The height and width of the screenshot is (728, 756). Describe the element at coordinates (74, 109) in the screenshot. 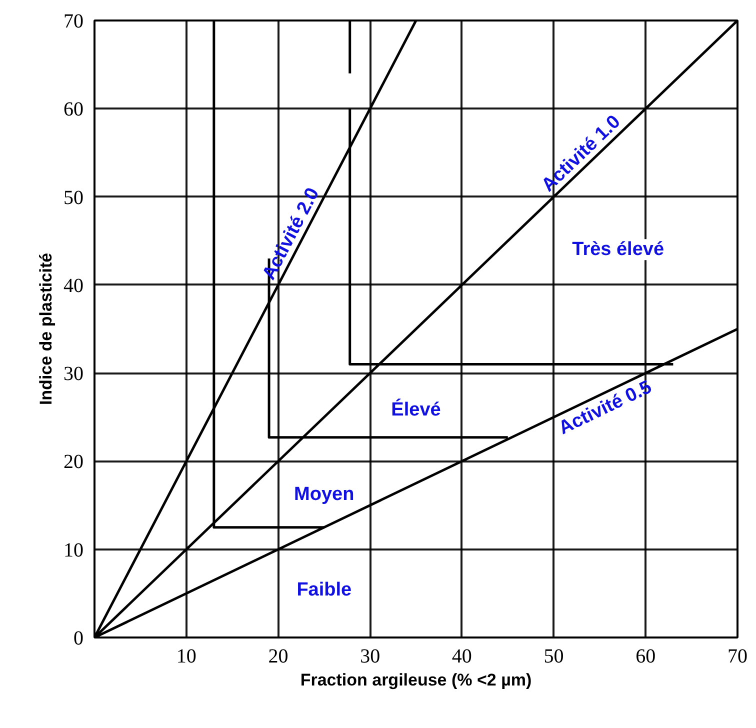

I see `y-tick-label: 60` at that location.